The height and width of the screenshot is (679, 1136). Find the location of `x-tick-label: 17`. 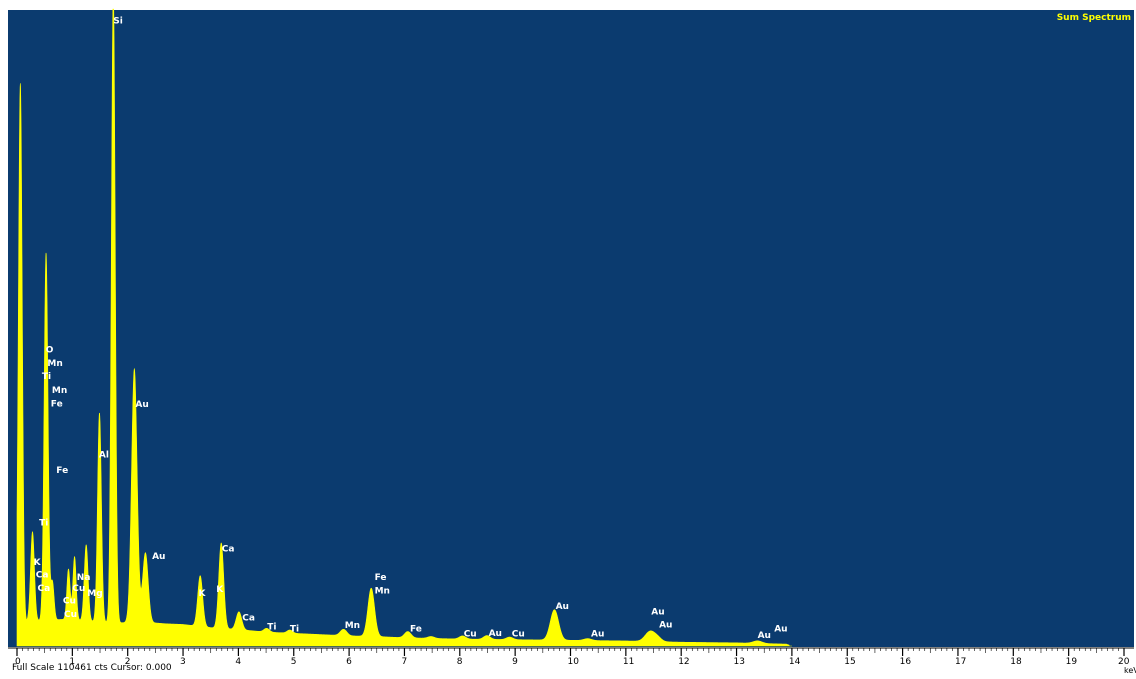

x-tick-label: 17 is located at coordinates (960, 662).